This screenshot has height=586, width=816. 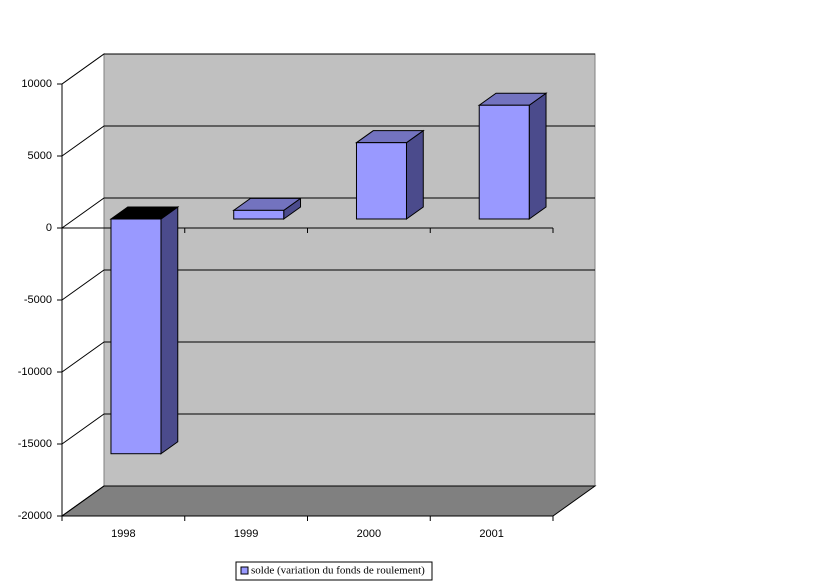 What do you see at coordinates (338, 571) in the screenshot?
I see `legend-label: solde (variation du fonds de roulement)` at bounding box center [338, 571].